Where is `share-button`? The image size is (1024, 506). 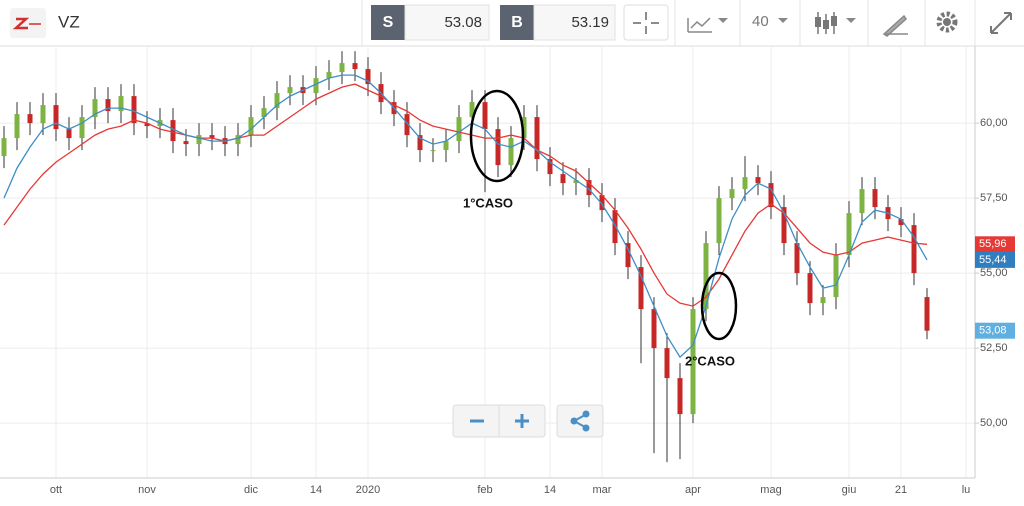
share-button is located at coordinates (580, 421).